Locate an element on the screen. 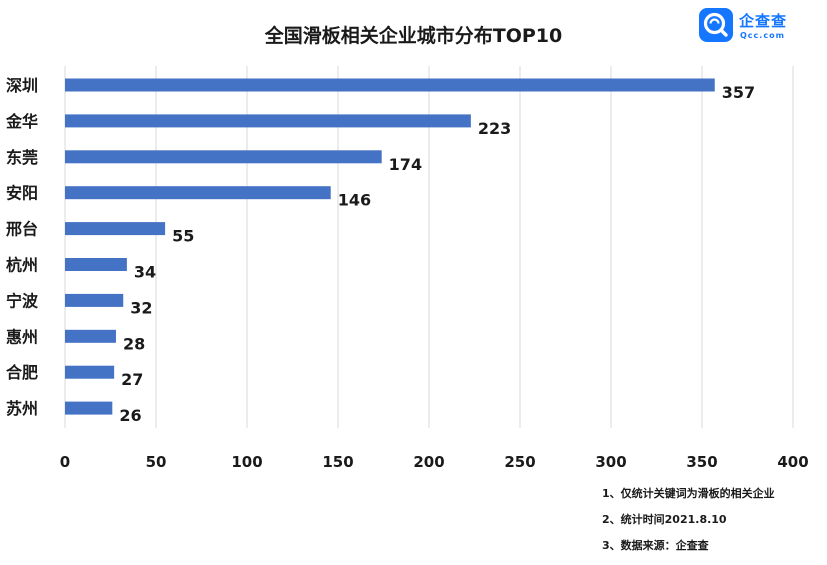 This screenshot has width=827, height=565. data-label: 357 is located at coordinates (738, 92).